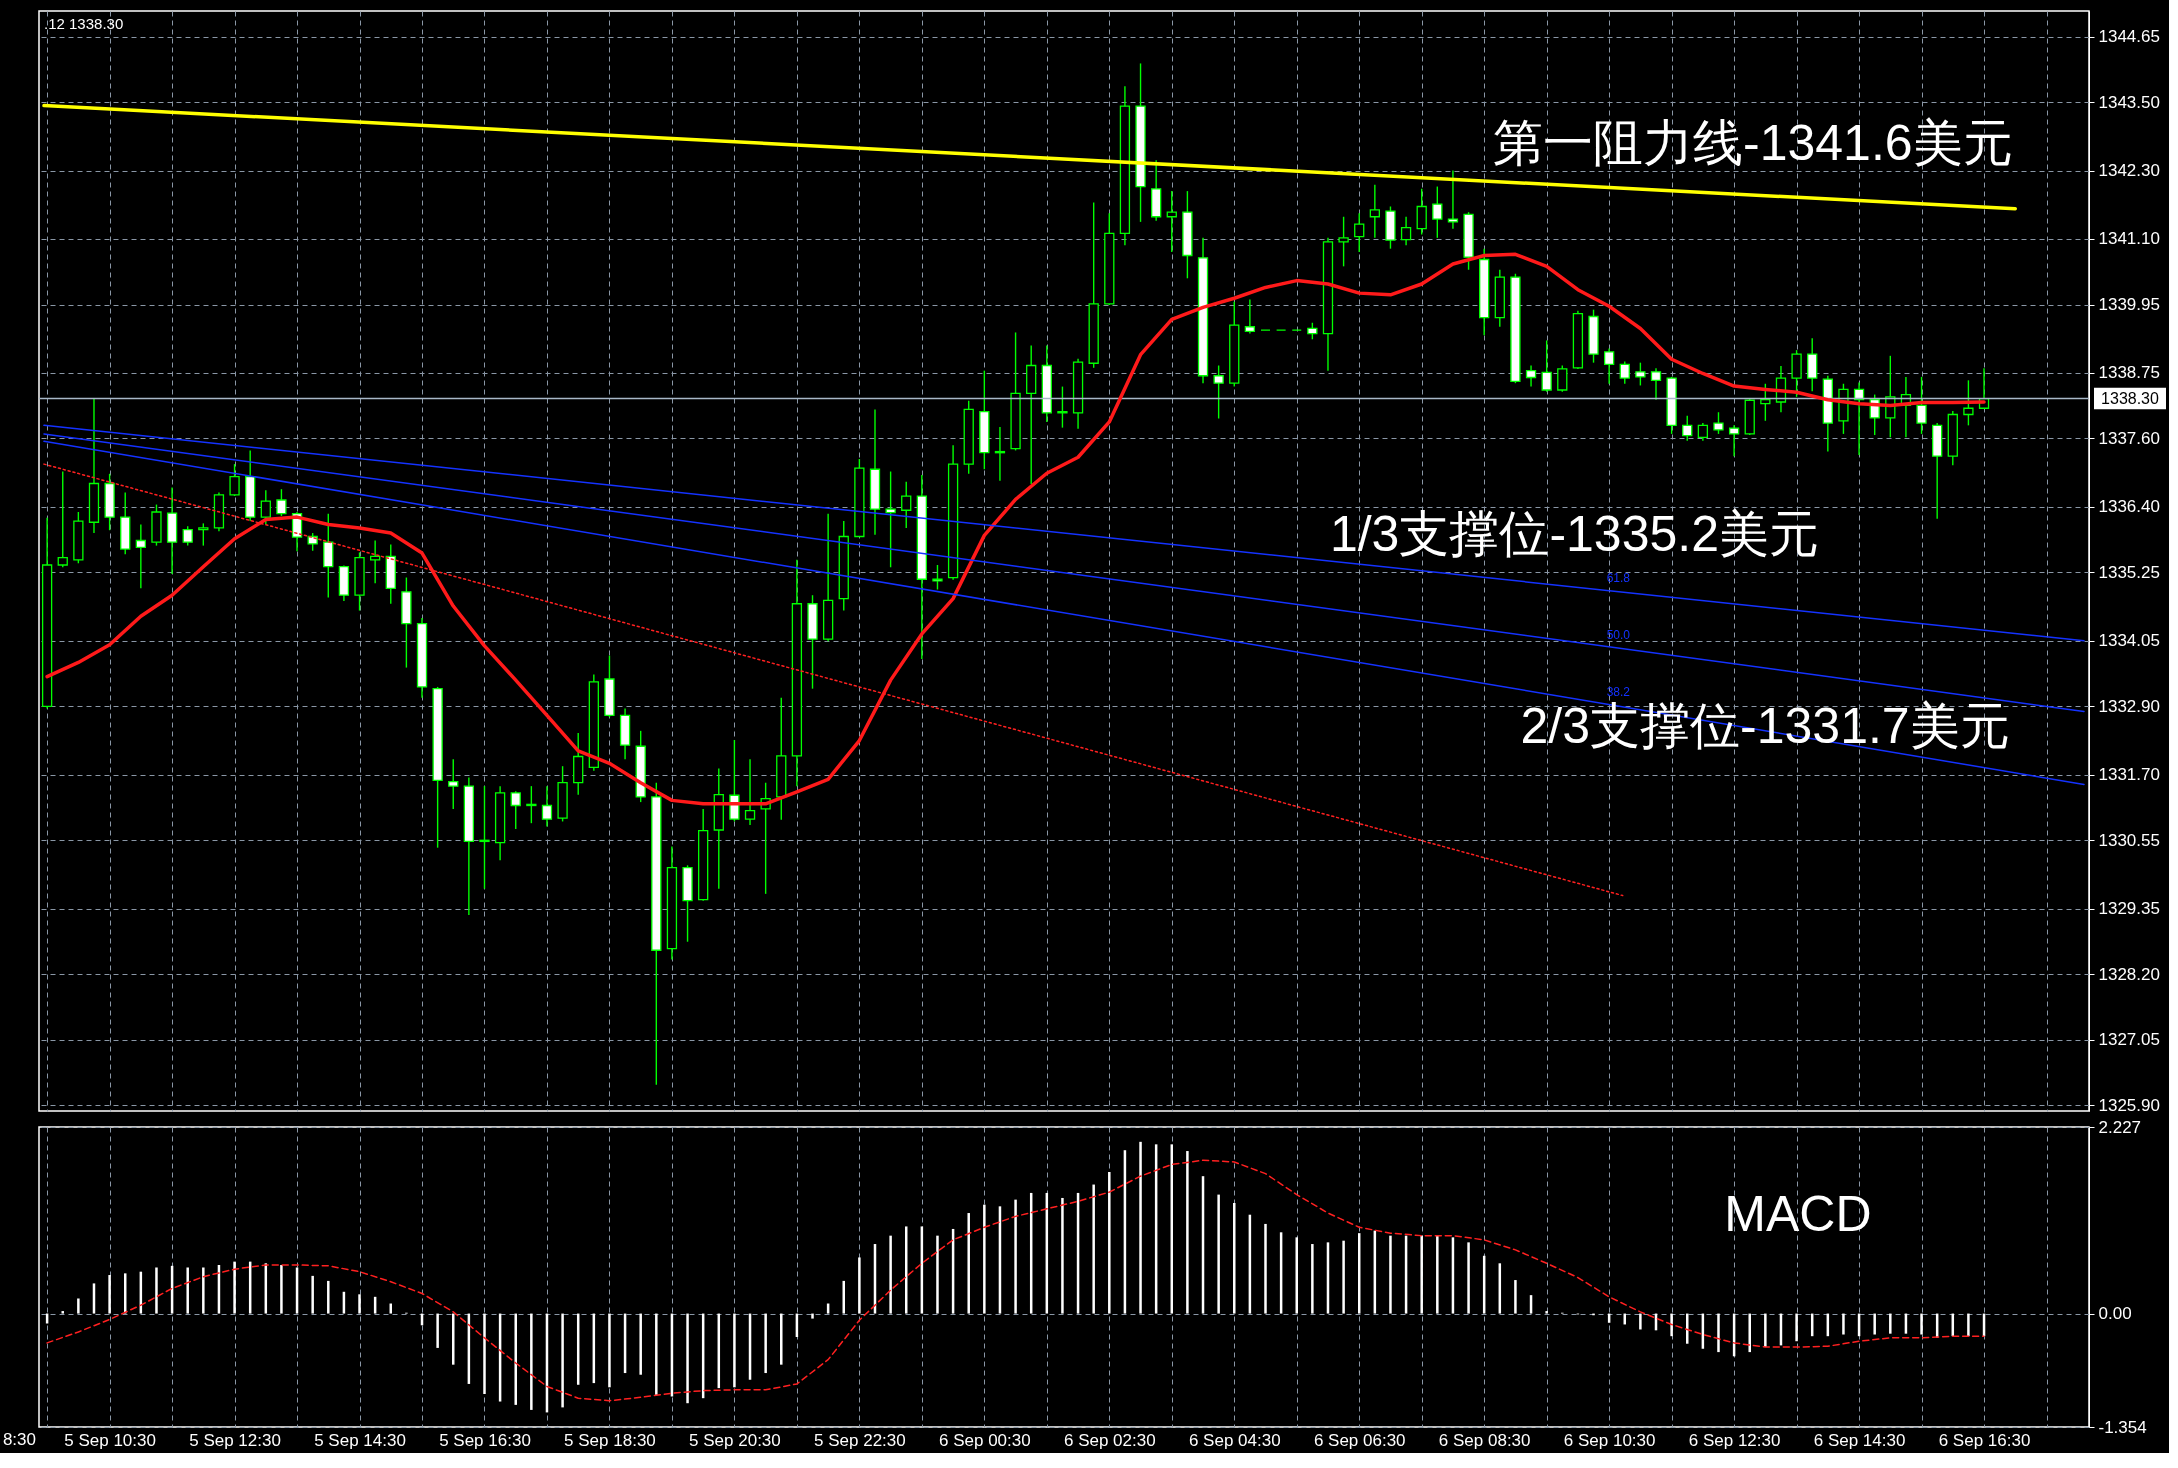 The image size is (2178, 1468). I want to click on x-tick-label: 6 Sep 14:30, so click(1859, 1440).